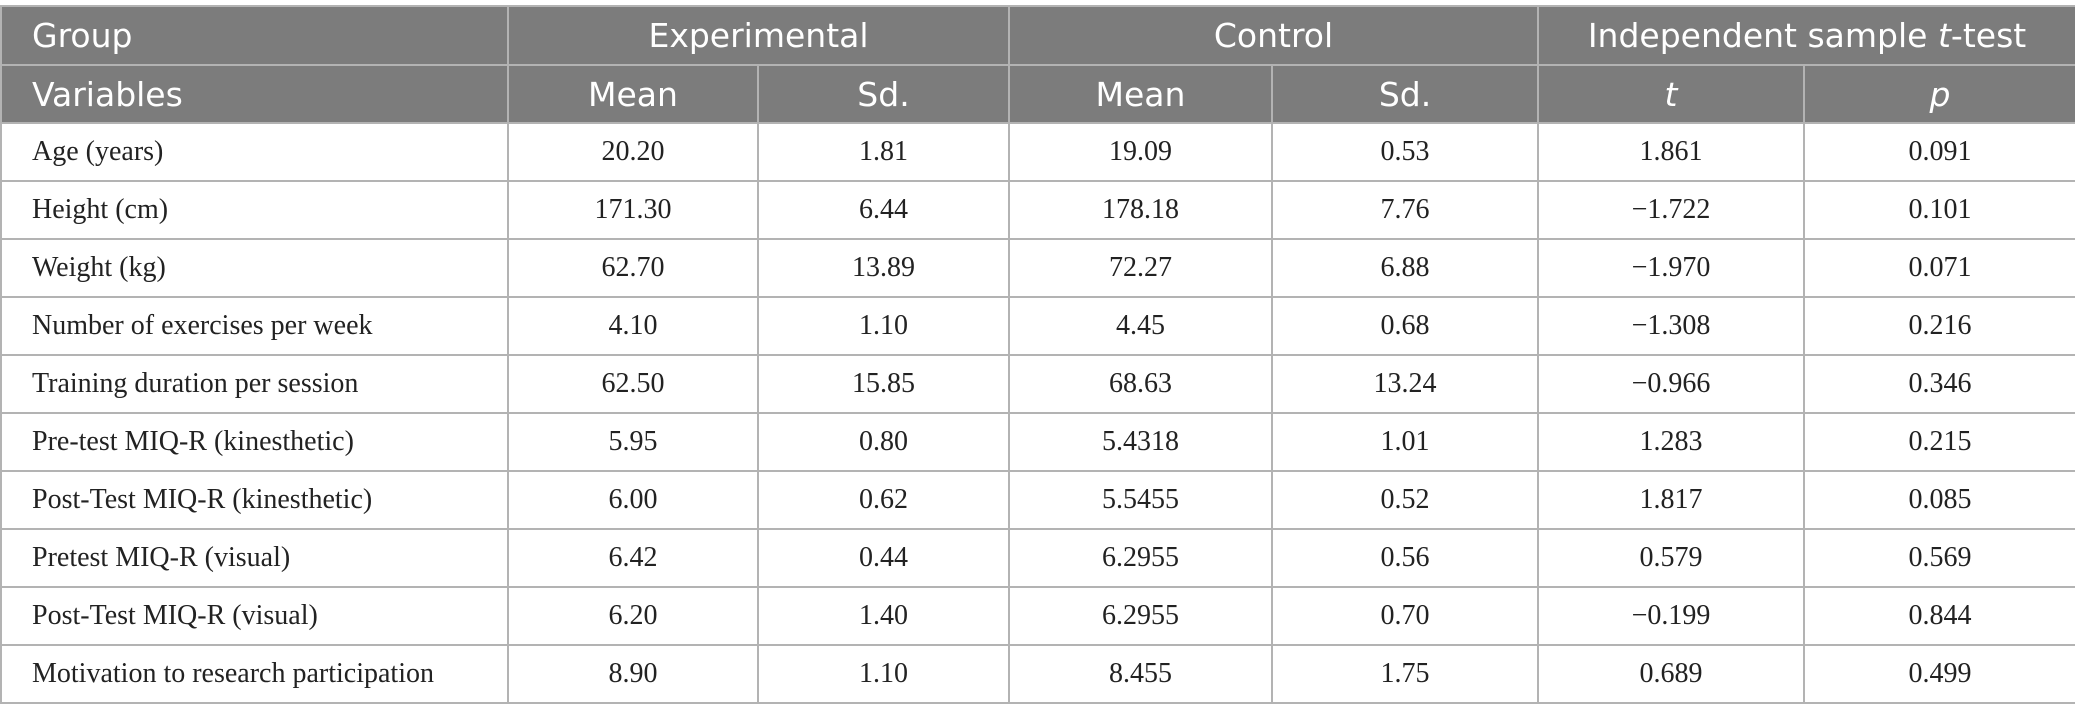 This screenshot has height=715, width=2075. I want to click on cell-exp-sd: 6.44, so click(883, 210).